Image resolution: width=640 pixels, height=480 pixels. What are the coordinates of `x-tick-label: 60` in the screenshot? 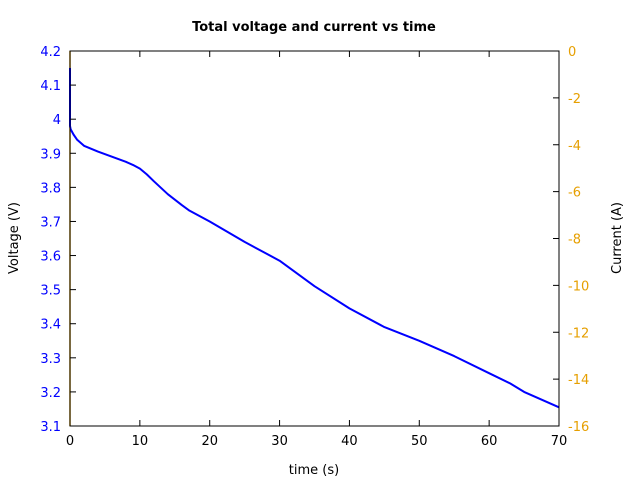 It's located at (489, 441).